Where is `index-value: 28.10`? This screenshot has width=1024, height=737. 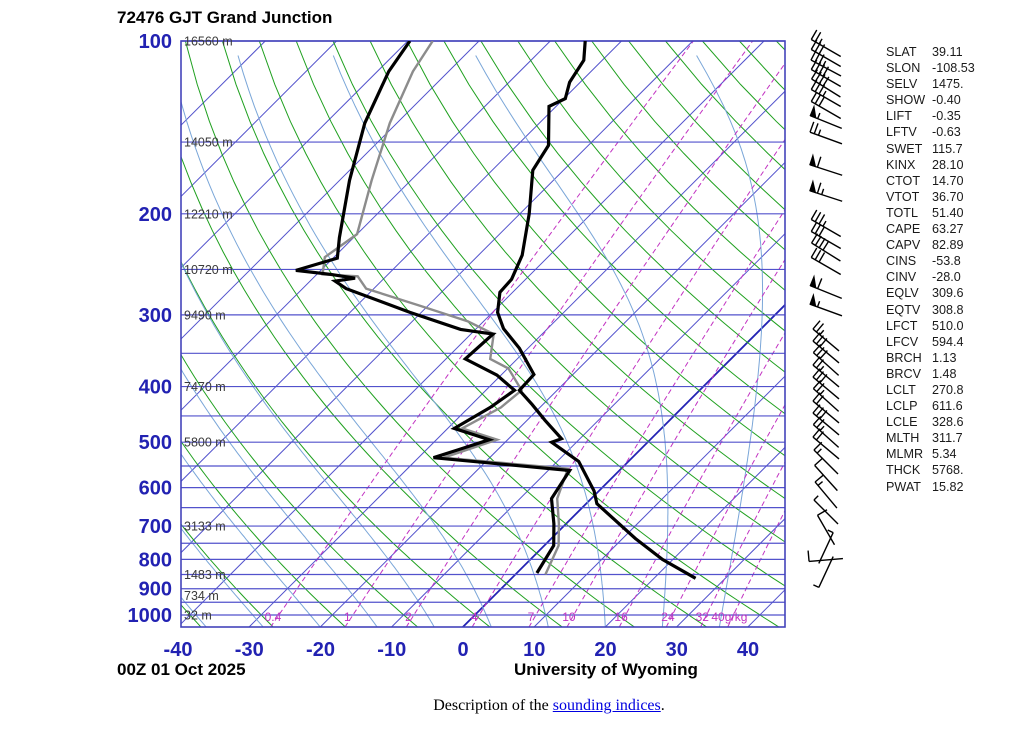 index-value: 28.10 is located at coordinates (948, 164).